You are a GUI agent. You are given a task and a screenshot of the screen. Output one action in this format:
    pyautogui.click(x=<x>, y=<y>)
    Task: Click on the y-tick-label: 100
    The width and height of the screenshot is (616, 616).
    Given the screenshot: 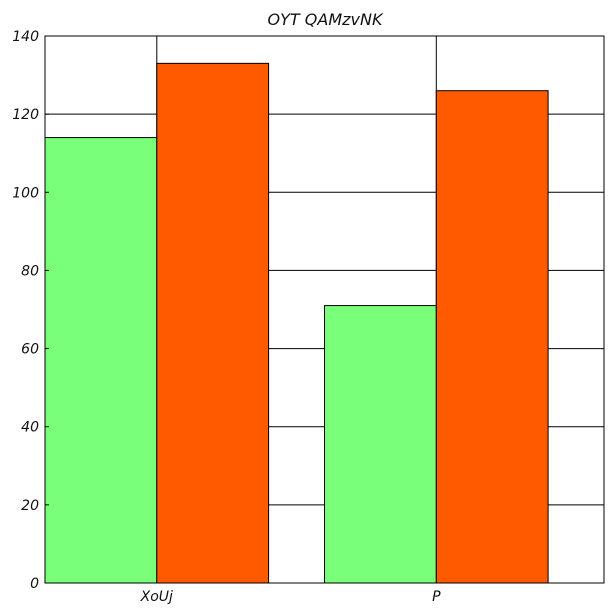 What is the action you would take?
    pyautogui.click(x=25, y=193)
    